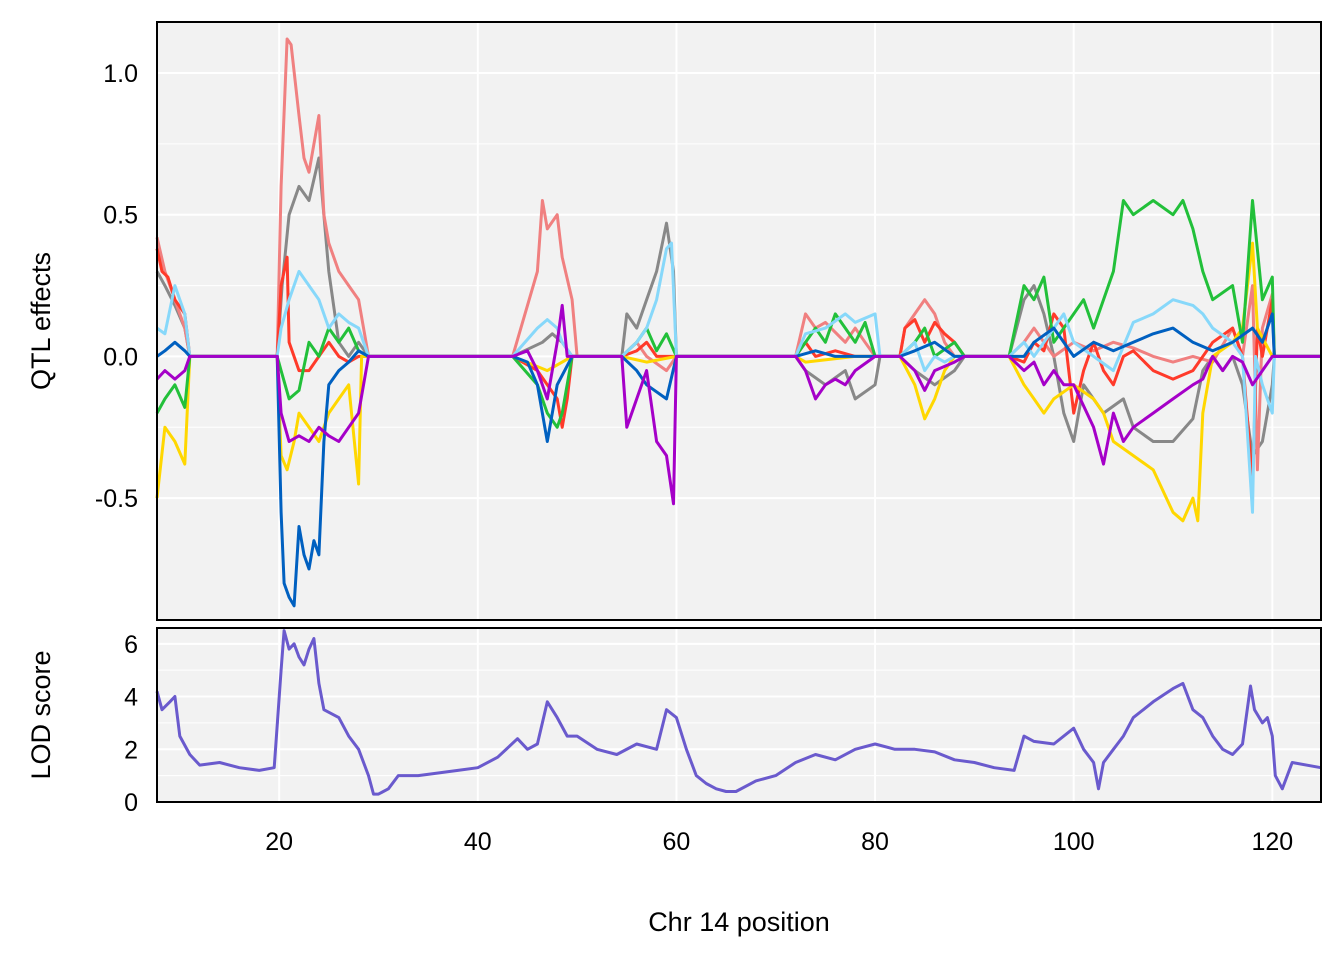 The image size is (1344, 960). Describe the element at coordinates (131, 698) in the screenshot. I see `lod-y-tick-label: 4` at that location.